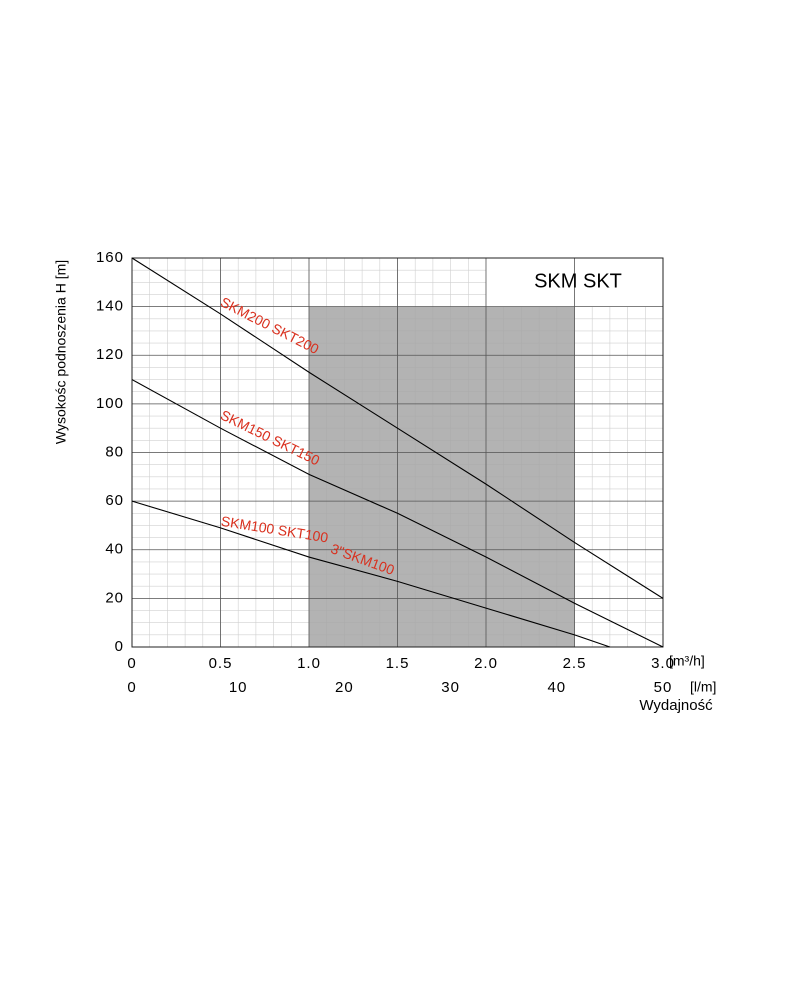  Describe the element at coordinates (110, 354) in the screenshot. I see `y-tick-label: 120` at that location.